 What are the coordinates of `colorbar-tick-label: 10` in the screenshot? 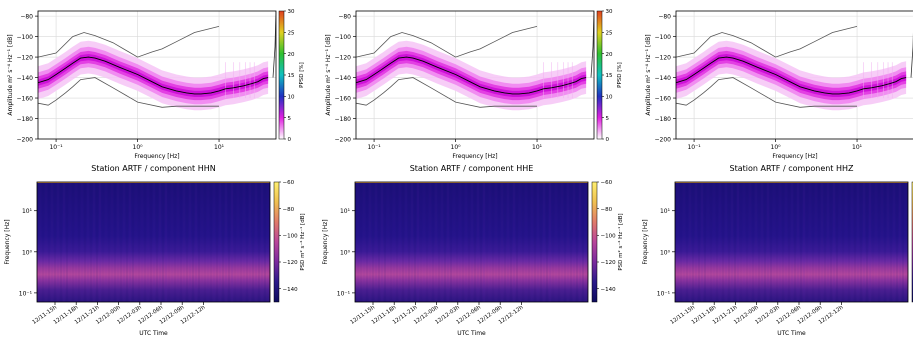 It's located at (609, 98).